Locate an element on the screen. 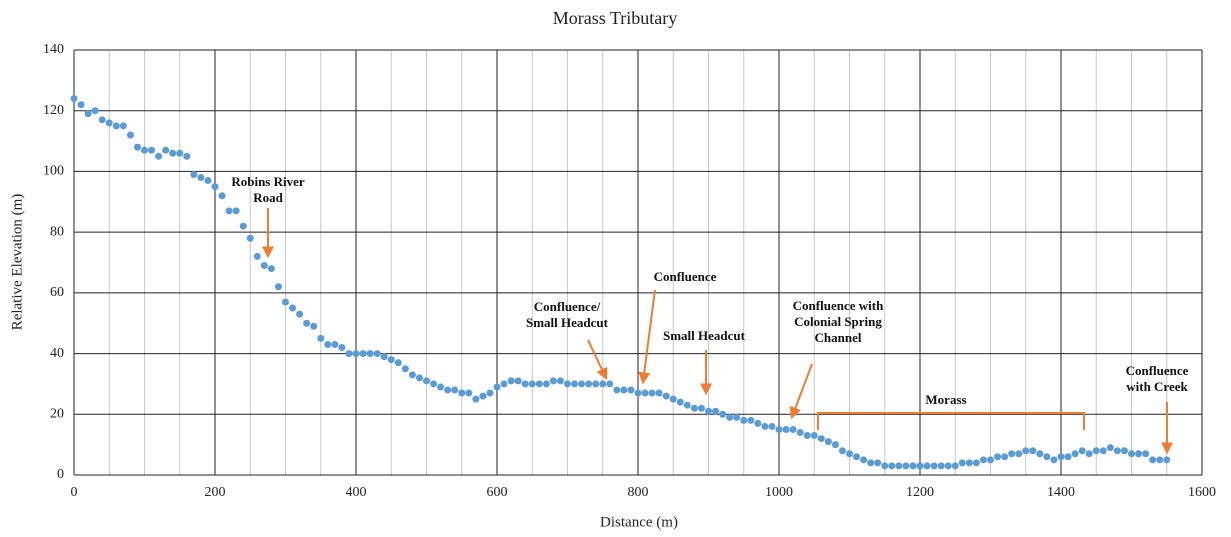 The height and width of the screenshot is (537, 1231). x-tick-label: 1600 is located at coordinates (1202, 492).